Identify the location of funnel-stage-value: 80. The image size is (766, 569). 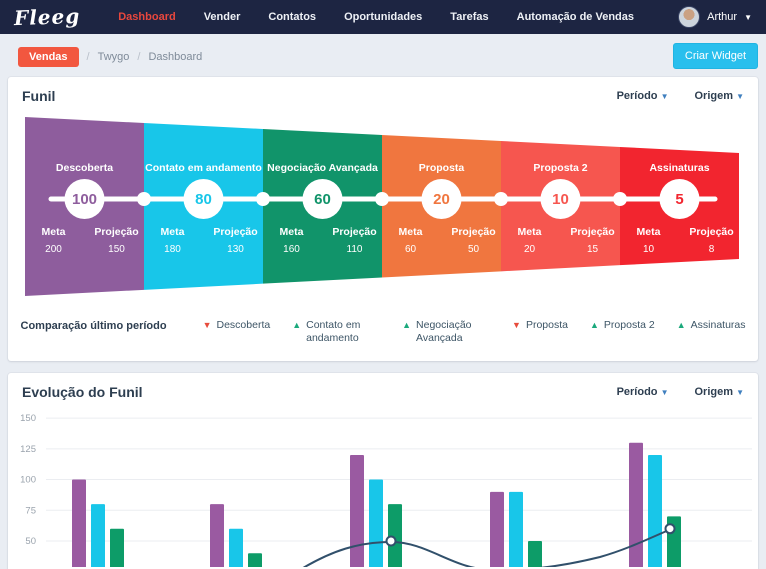
(203, 199).